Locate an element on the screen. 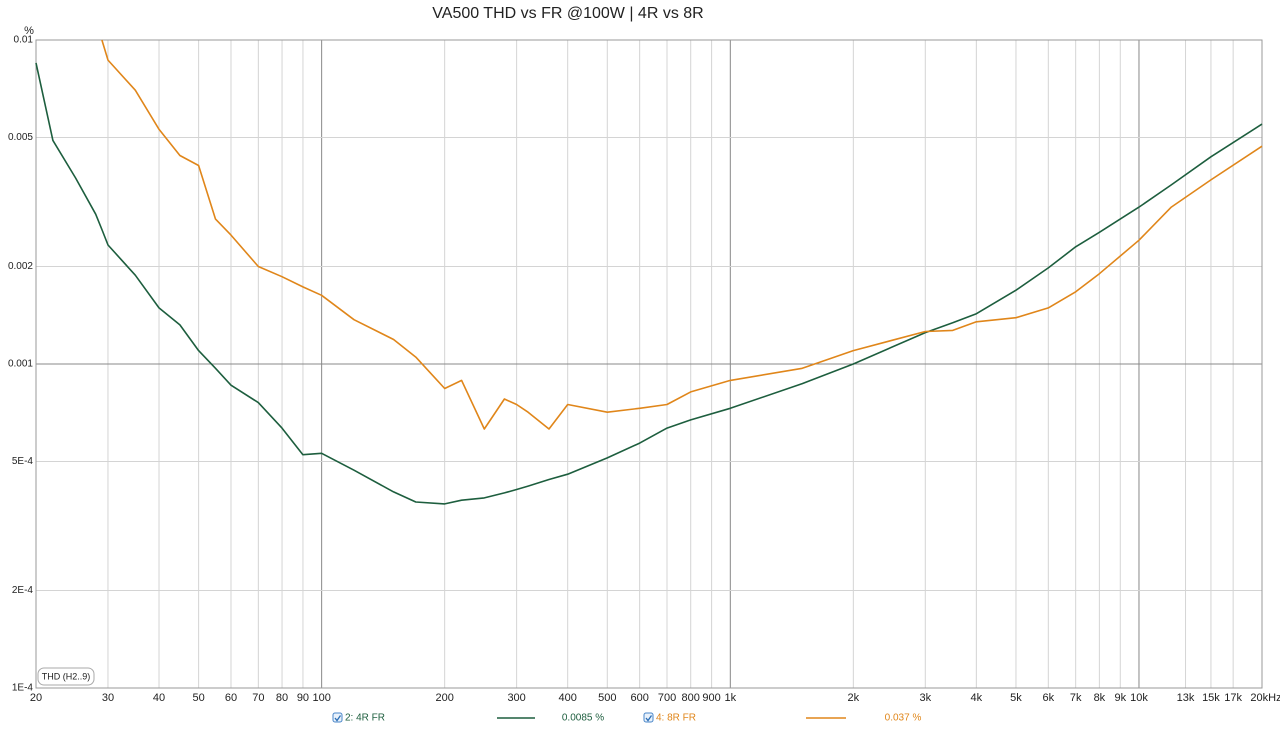 Image resolution: width=1280 pixels, height=729 pixels. x-tick-label: 8k is located at coordinates (1100, 698).